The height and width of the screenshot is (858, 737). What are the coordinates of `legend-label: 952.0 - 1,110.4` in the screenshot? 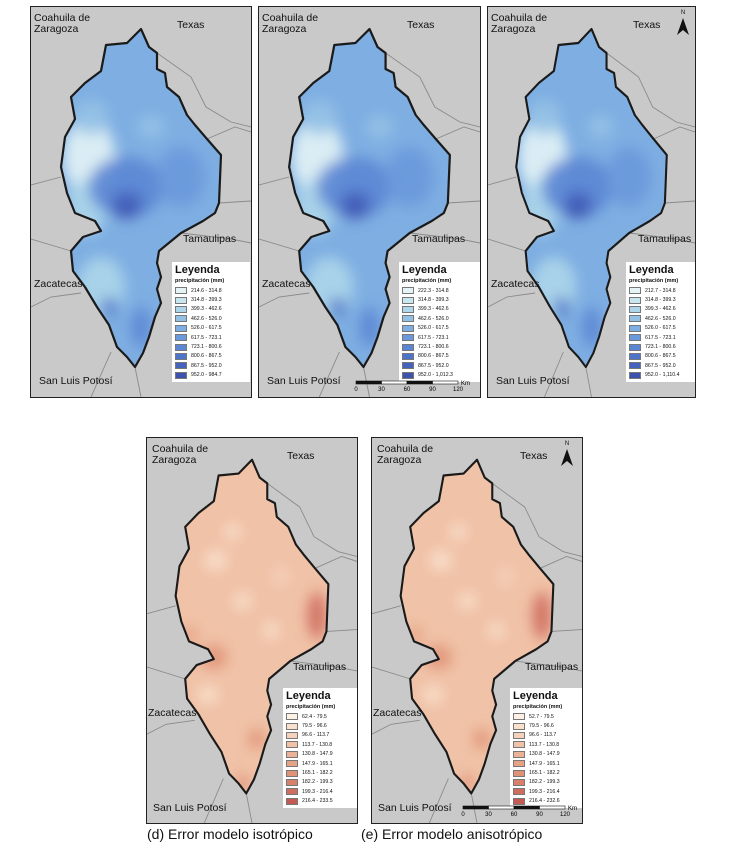 It's located at (662, 375).